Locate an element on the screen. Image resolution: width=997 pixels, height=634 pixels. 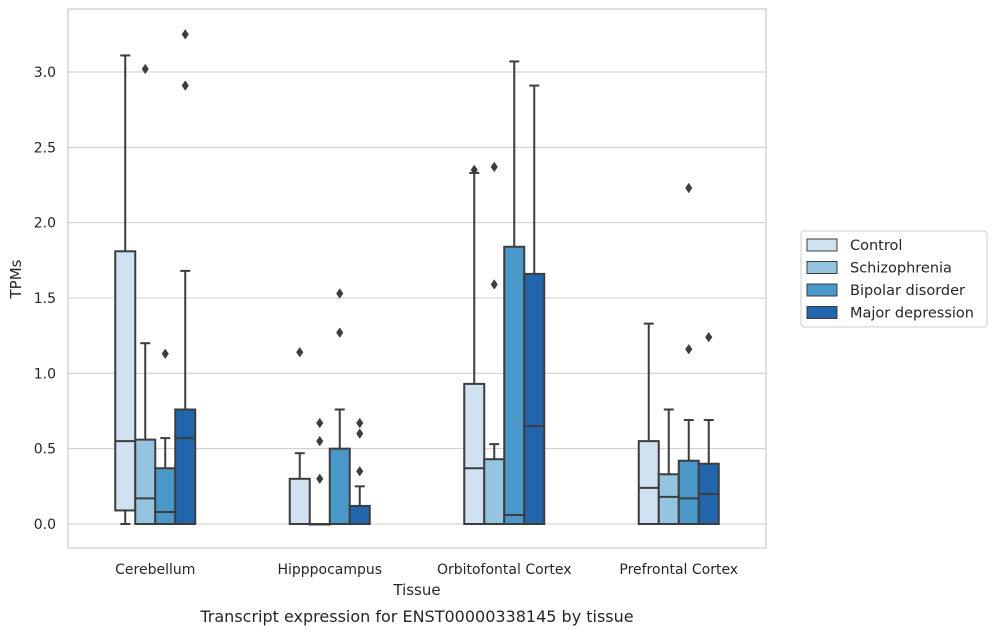
y-tick-label: 0.5 is located at coordinates (45, 450).